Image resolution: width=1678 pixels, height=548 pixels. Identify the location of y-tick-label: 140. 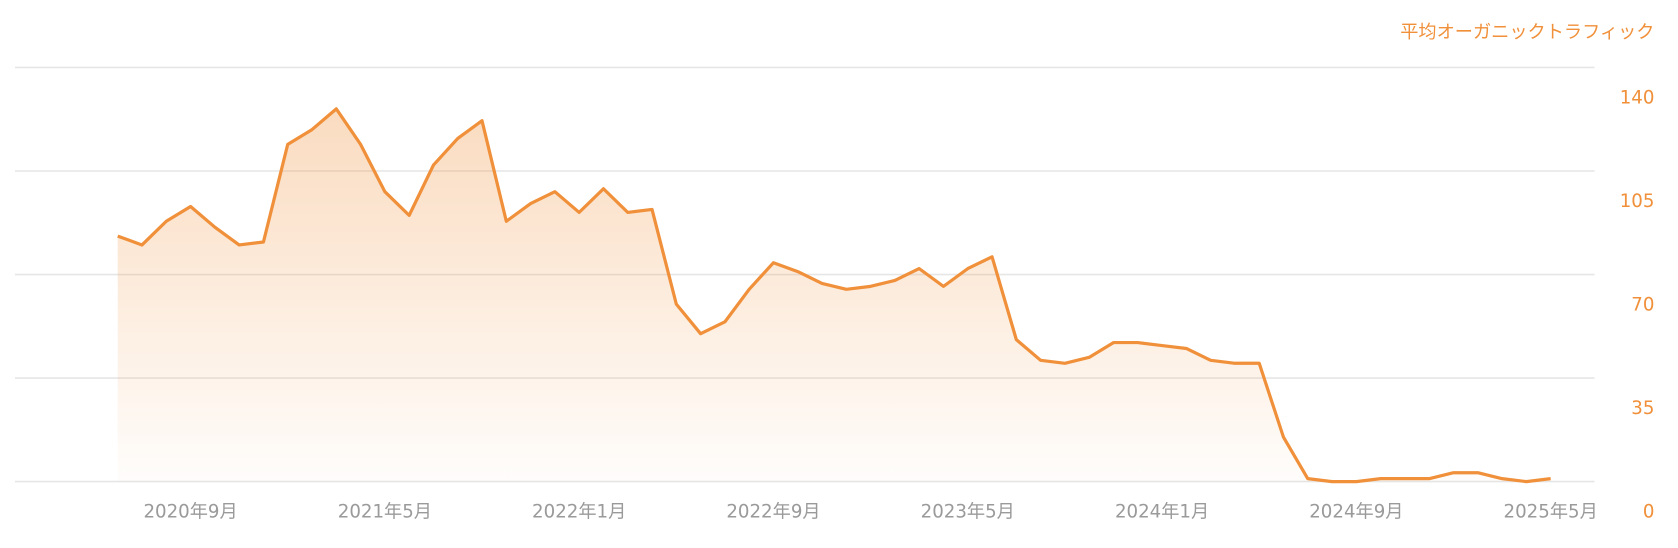
(1637, 97).